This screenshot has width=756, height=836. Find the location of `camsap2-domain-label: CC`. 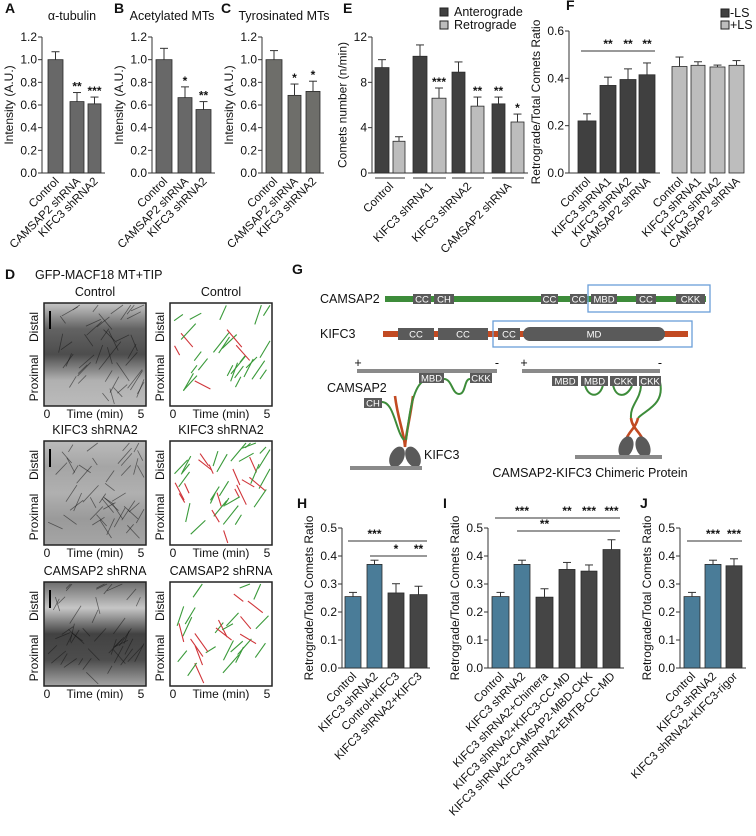

camsap2-domain-label: CC is located at coordinates (579, 300).